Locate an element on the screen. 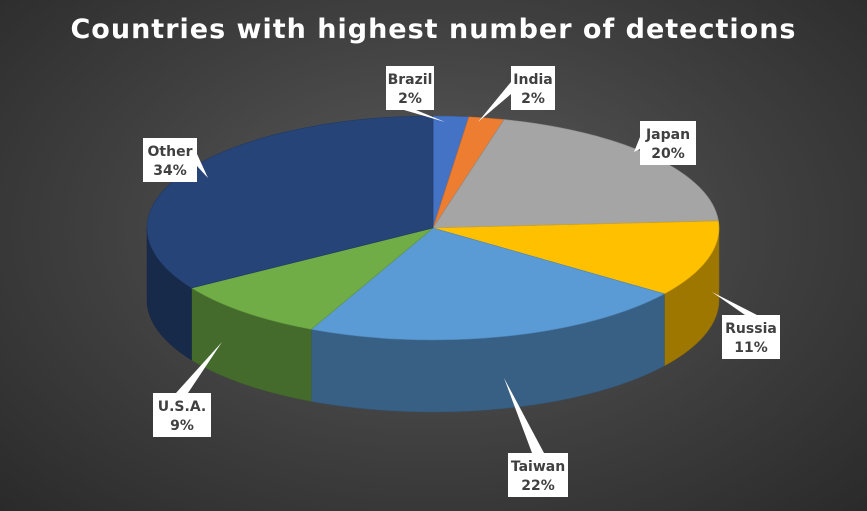 This screenshot has width=867, height=511. label-name-russia: Russia is located at coordinates (751, 329).